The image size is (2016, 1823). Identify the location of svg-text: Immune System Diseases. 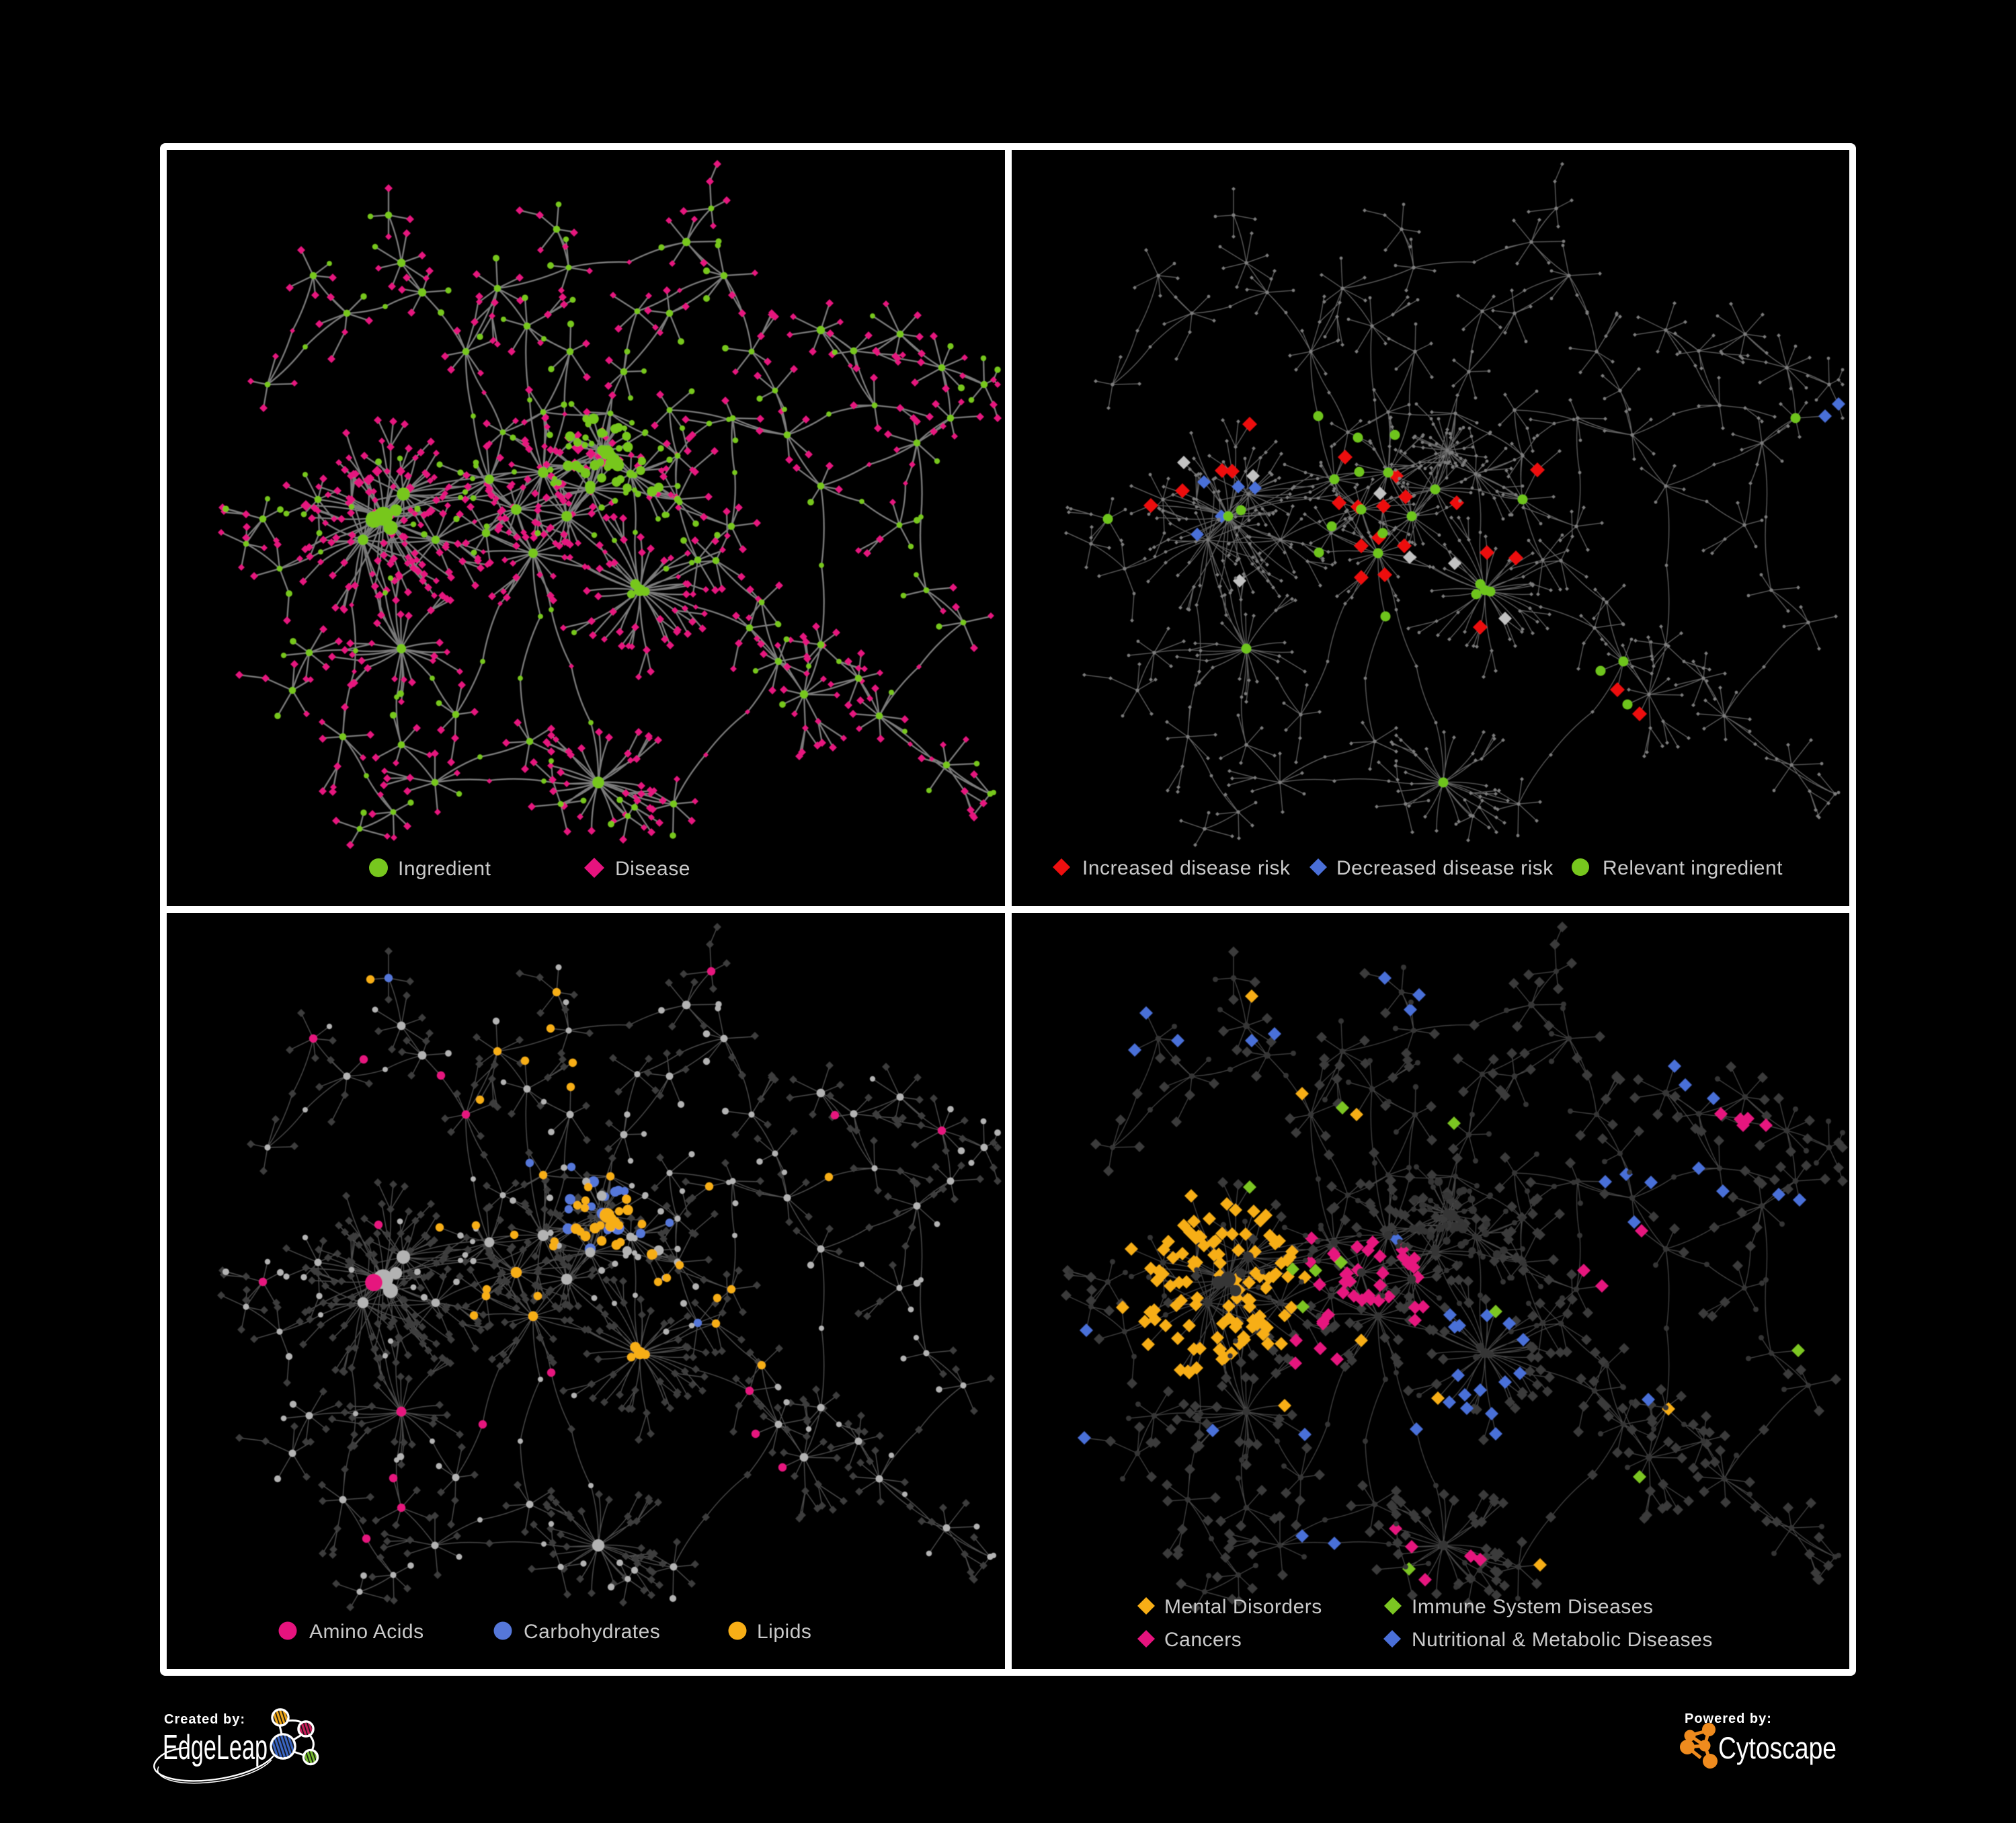
(1532, 1607).